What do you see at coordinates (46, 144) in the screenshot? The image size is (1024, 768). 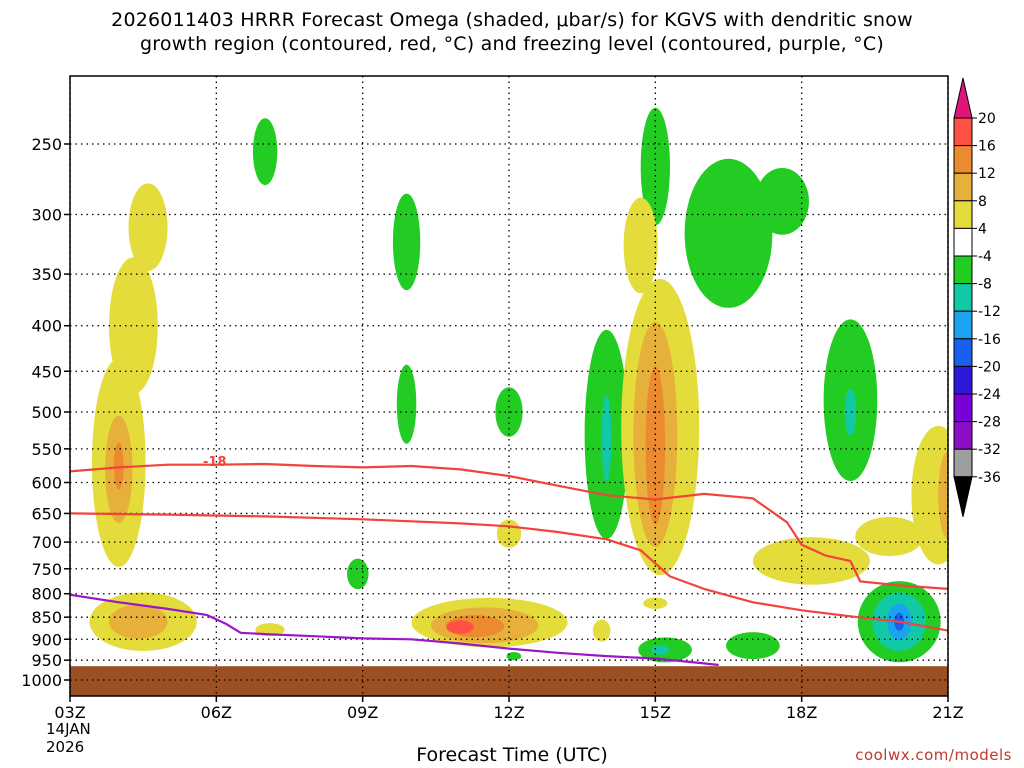 I see `y-tick-label-0: 250` at bounding box center [46, 144].